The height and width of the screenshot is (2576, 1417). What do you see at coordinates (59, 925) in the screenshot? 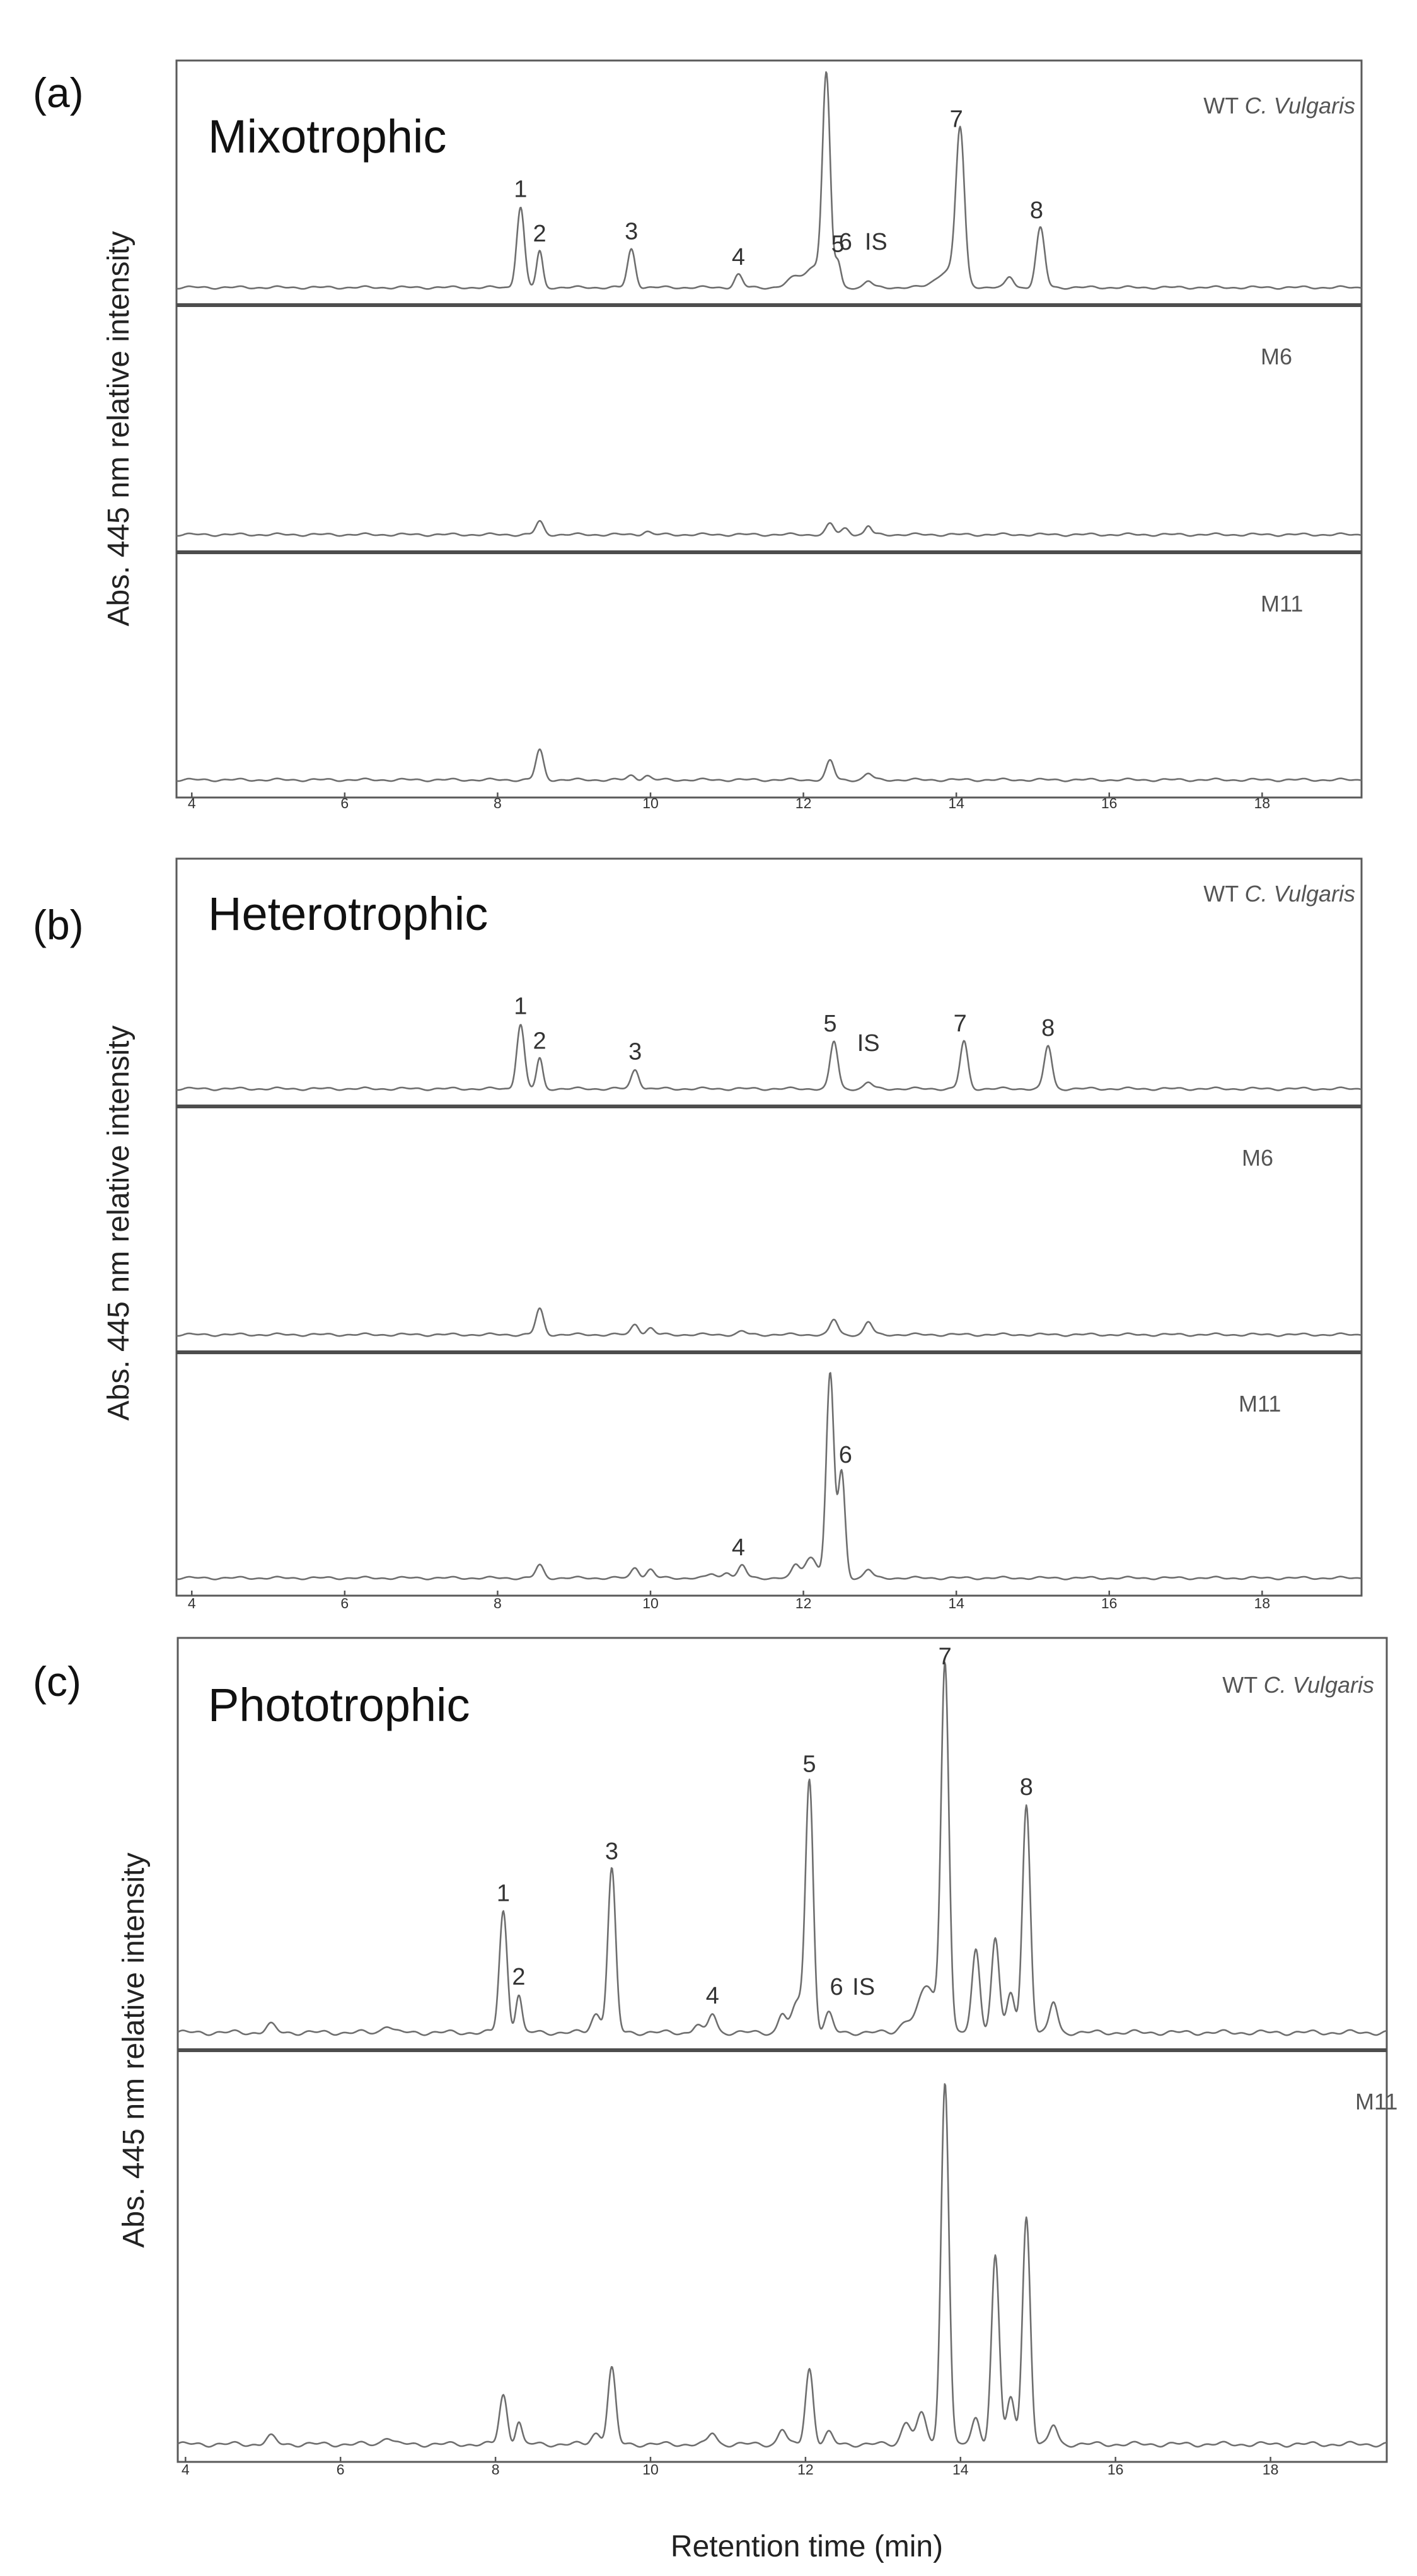
I see `panel-label: (b)` at bounding box center [59, 925].